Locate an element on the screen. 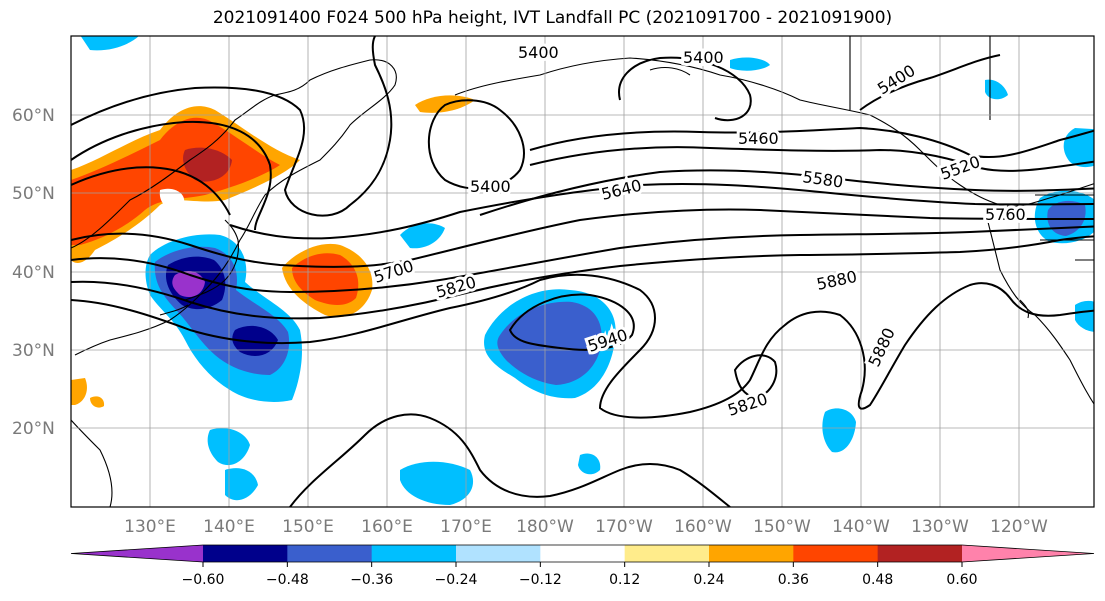 The width and height of the screenshot is (1105, 601). contour-label: 5460 is located at coordinates (758, 138).